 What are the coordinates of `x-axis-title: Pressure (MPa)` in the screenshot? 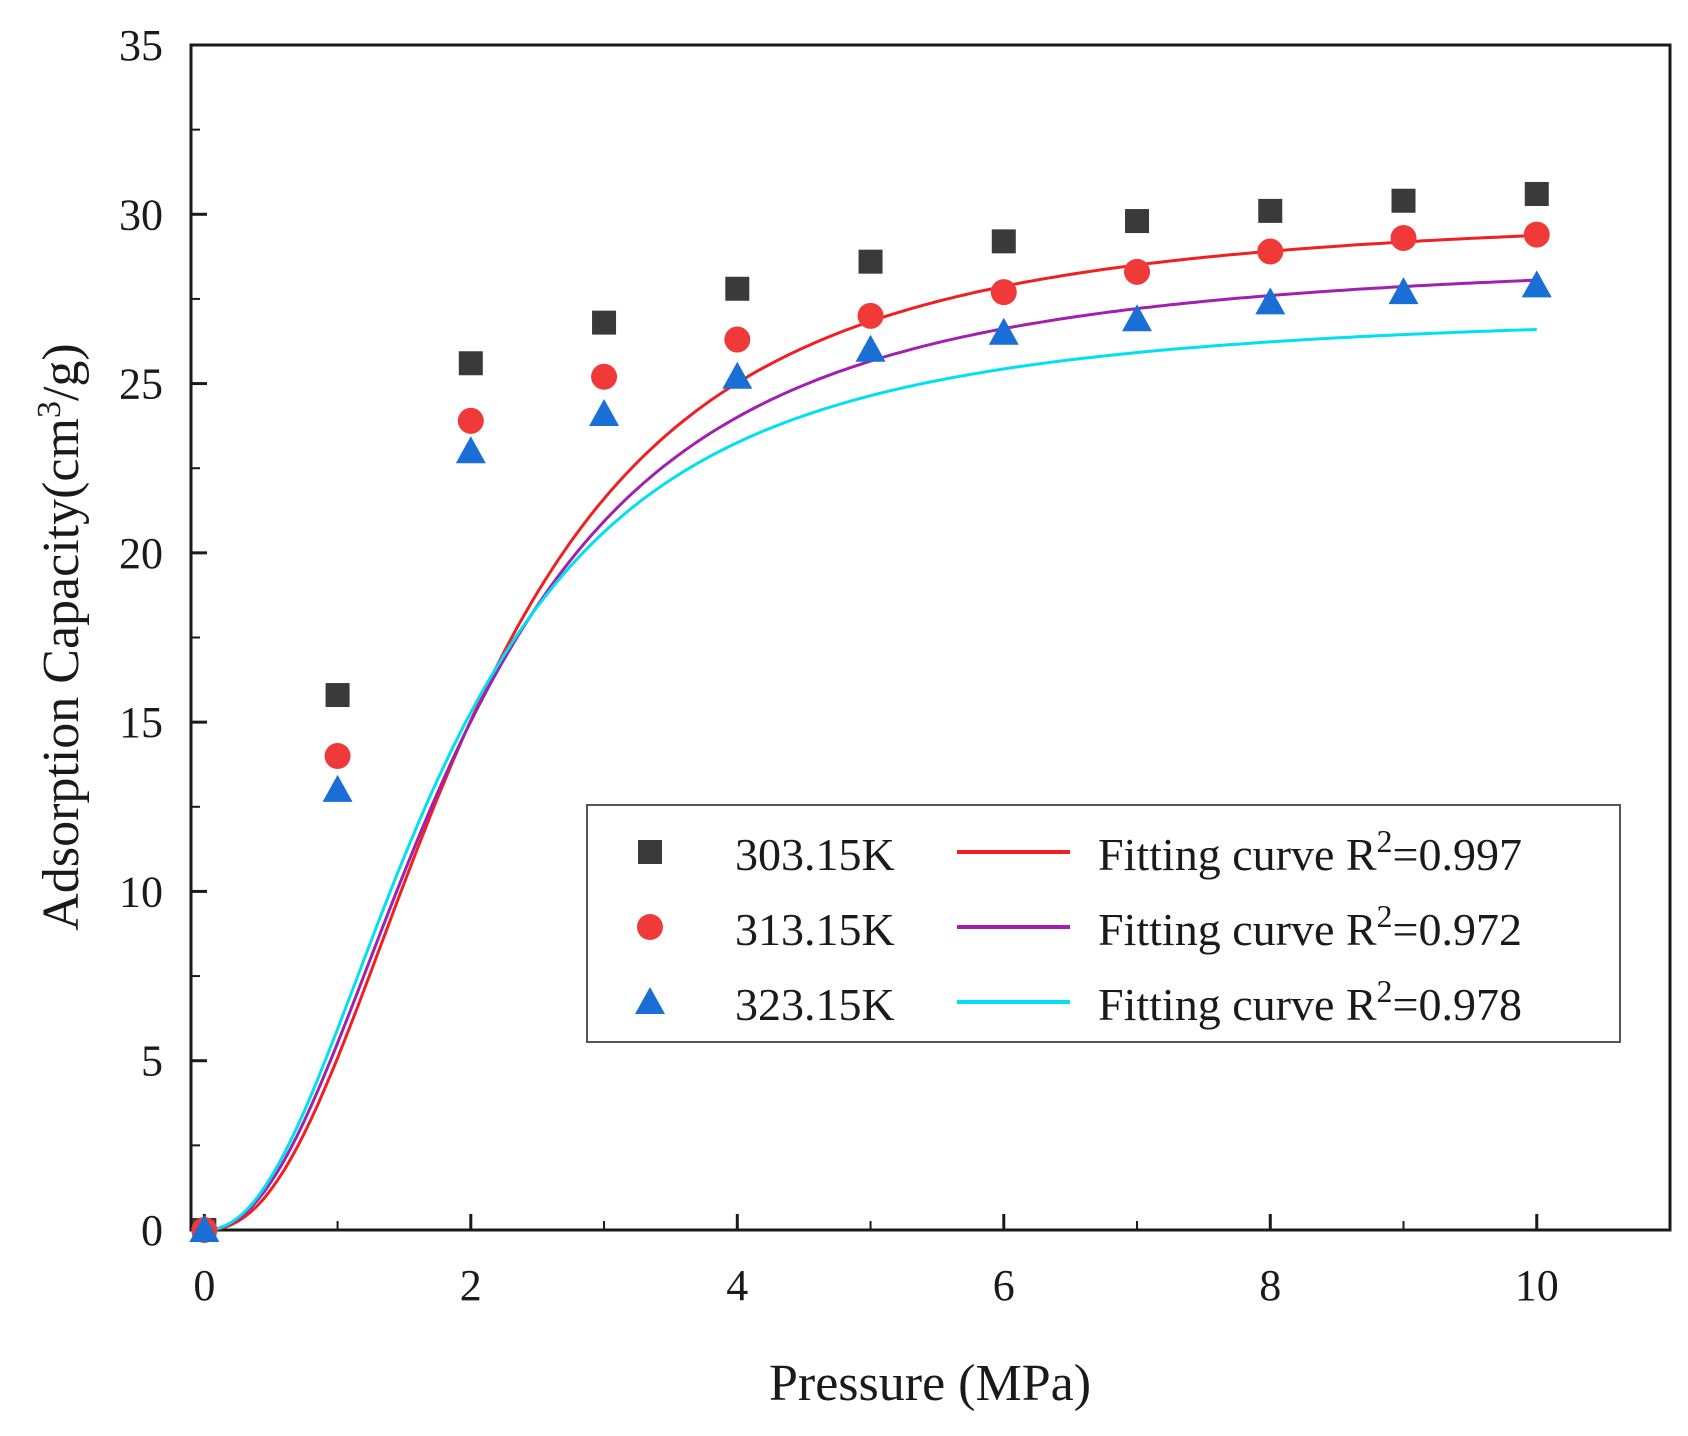 It's located at (930, 1383).